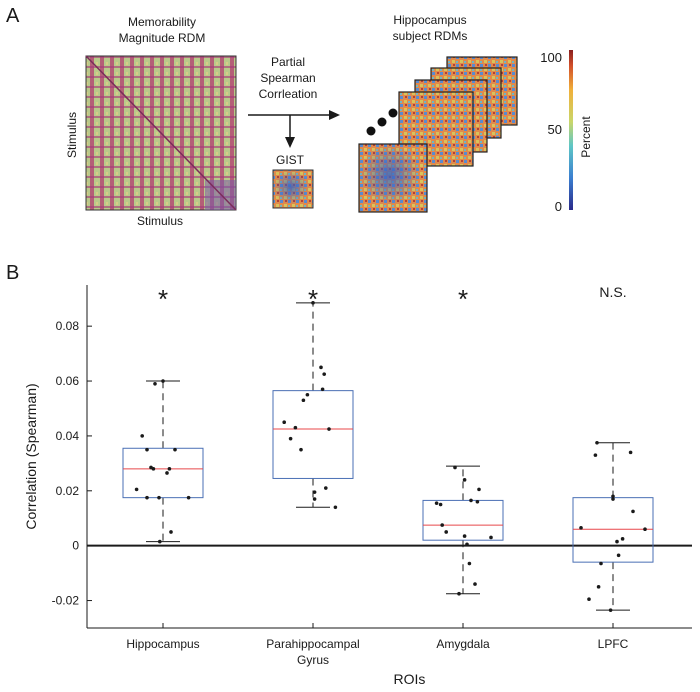 The image size is (700, 692). Describe the element at coordinates (293, 189) in the screenshot. I see `gist-rdm-center` at that location.